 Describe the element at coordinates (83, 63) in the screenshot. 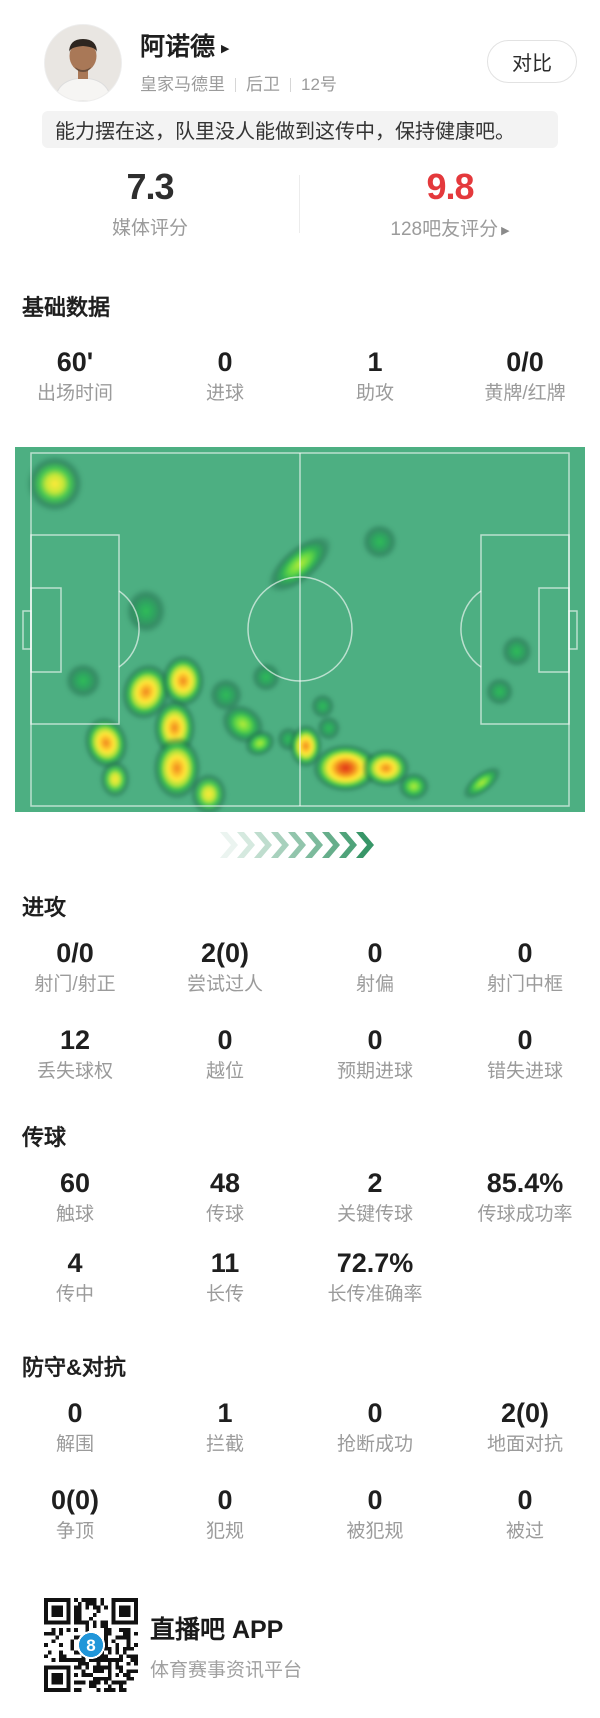

I see `avatar-illustration` at that location.